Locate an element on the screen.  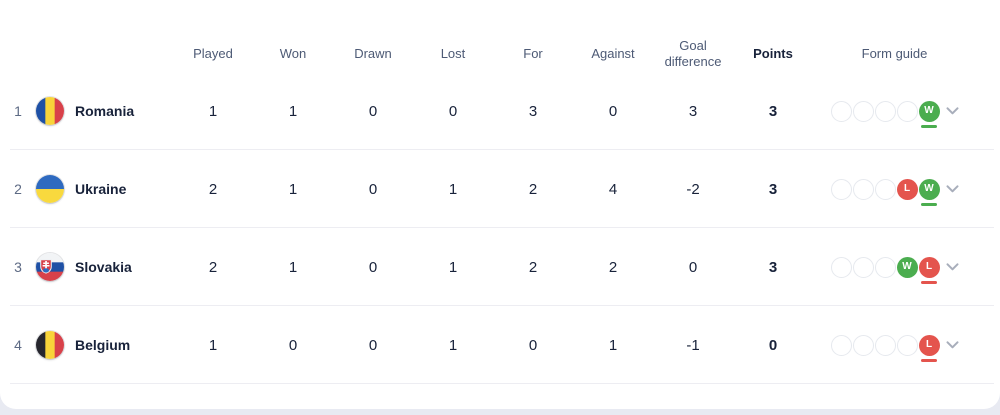
header-won: Won is located at coordinates (293, 53).